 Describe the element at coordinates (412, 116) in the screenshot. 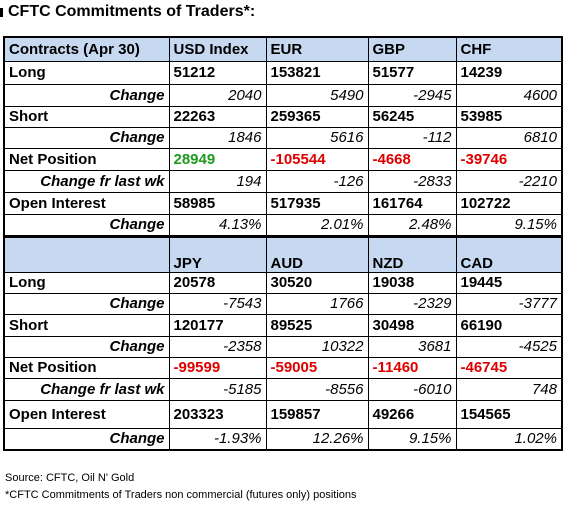

I see `cell: 56245` at that location.